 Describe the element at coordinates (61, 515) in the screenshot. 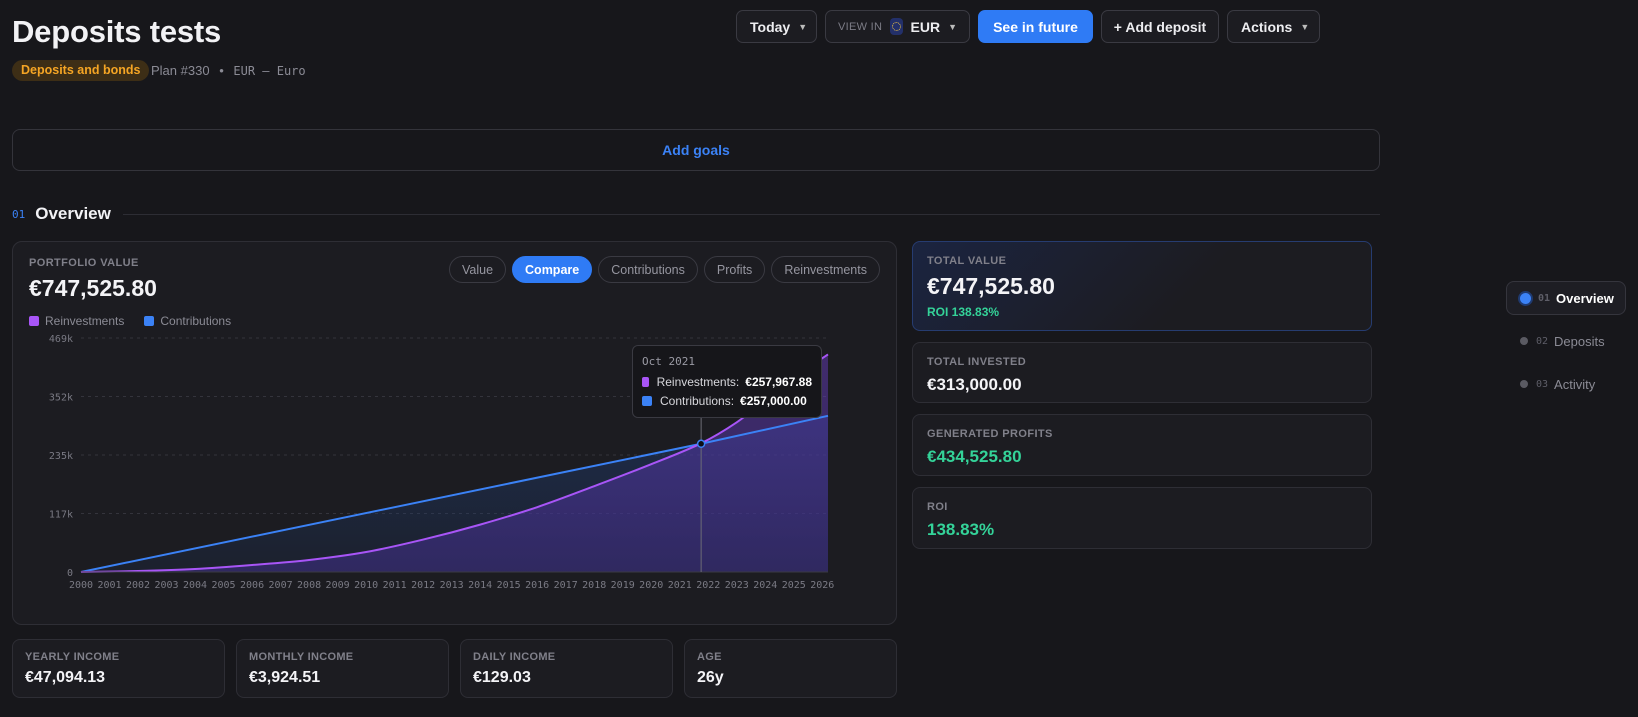

I see `y-tick-label: 117k` at that location.